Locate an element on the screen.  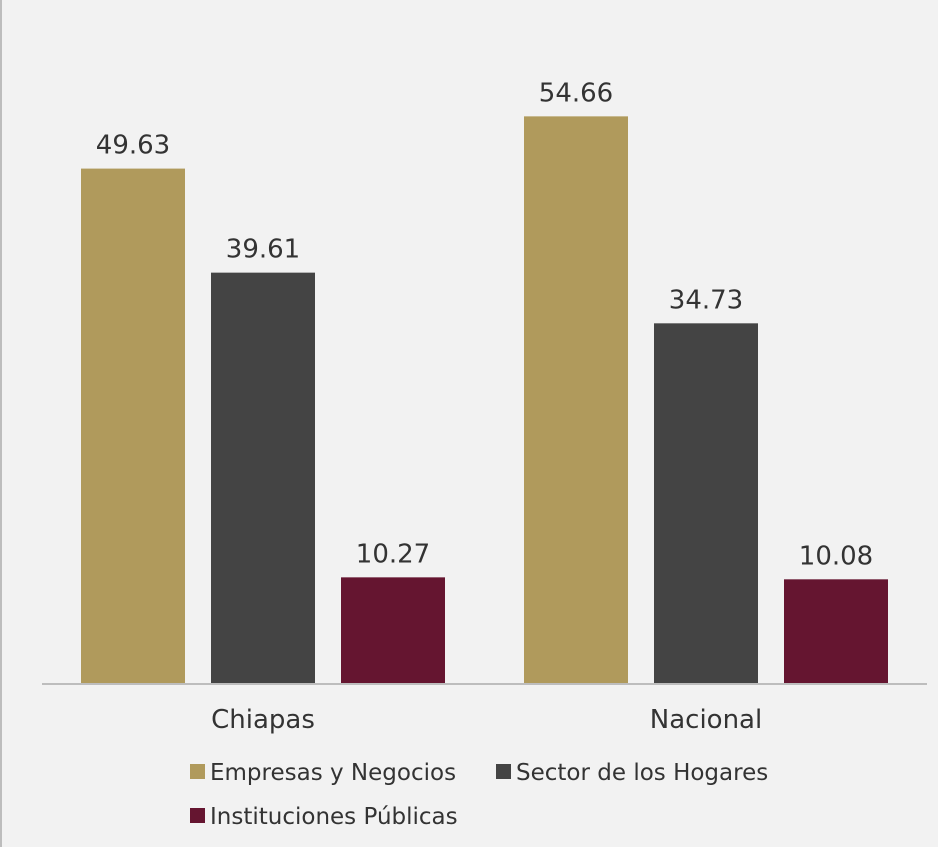
bar-nacional-empresas-y-negocios is located at coordinates (576, 400).